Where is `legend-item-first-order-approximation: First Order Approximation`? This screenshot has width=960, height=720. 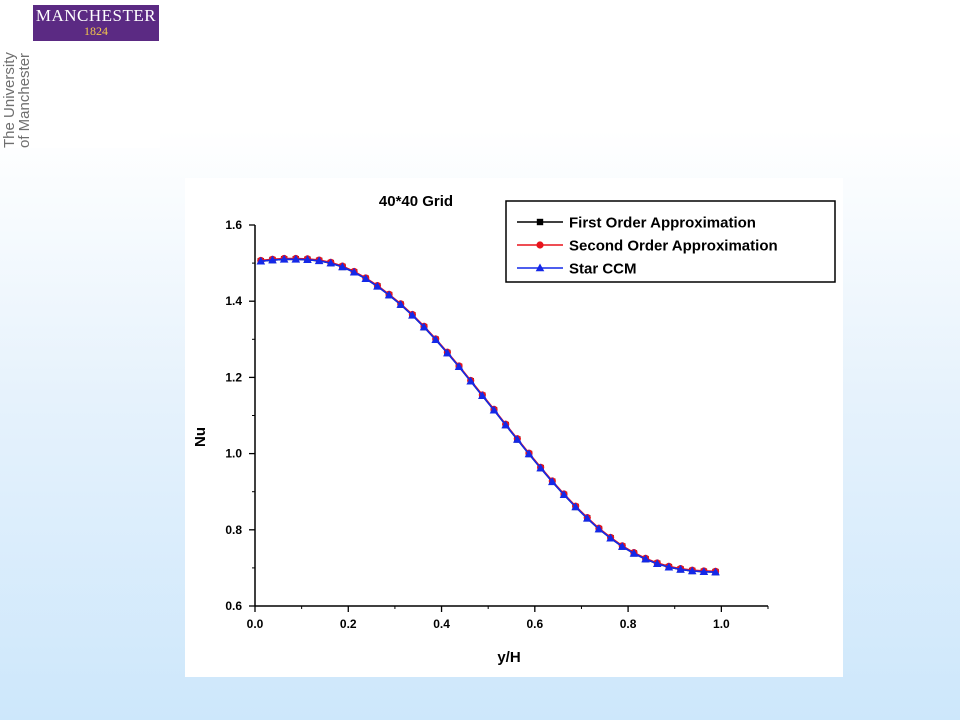
legend-item-first-order-approximation: First Order Approximation is located at coordinates (636, 223).